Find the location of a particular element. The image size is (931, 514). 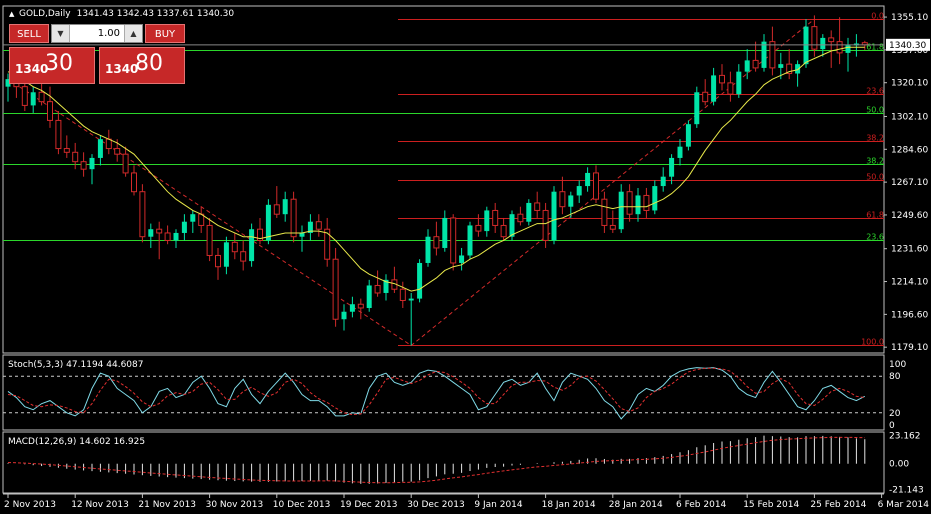

sell-price-button: 1340 30 is located at coordinates (52, 65).